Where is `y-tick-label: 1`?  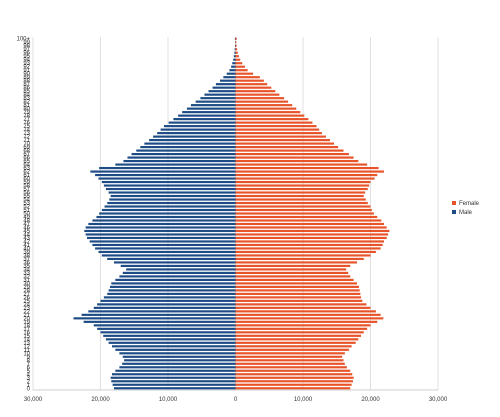 y-tick-label: 1 is located at coordinates (29, 386).